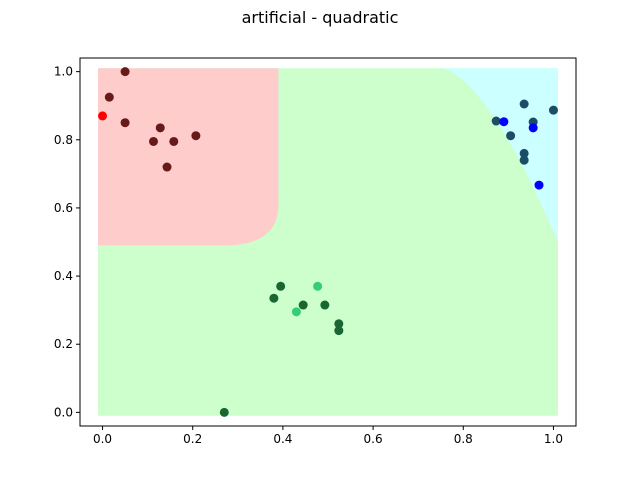 This screenshot has width=640, height=484. I want to click on x-tick-label: 0.8, so click(463, 439).